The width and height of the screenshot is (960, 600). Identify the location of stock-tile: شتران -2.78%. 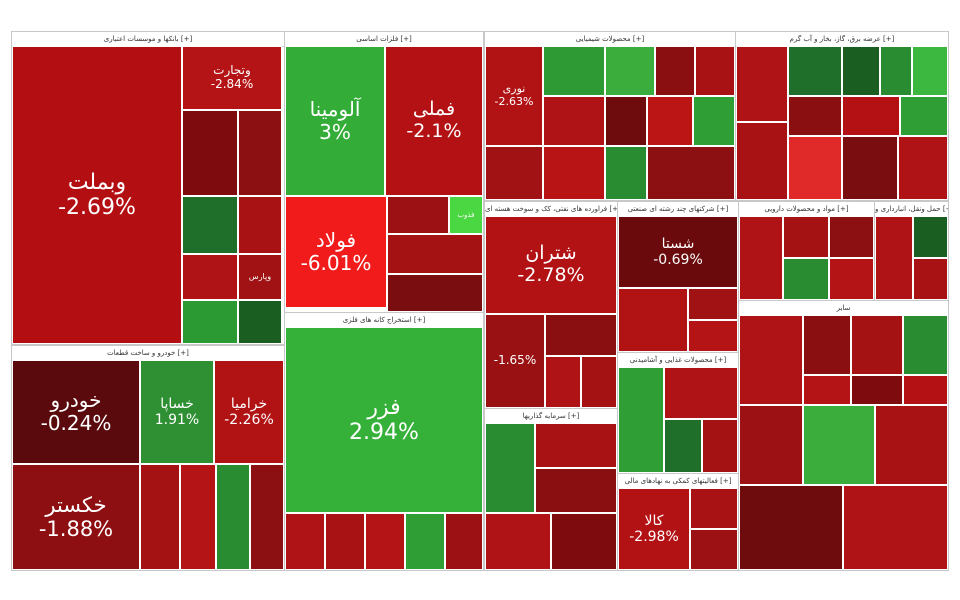
(551, 265).